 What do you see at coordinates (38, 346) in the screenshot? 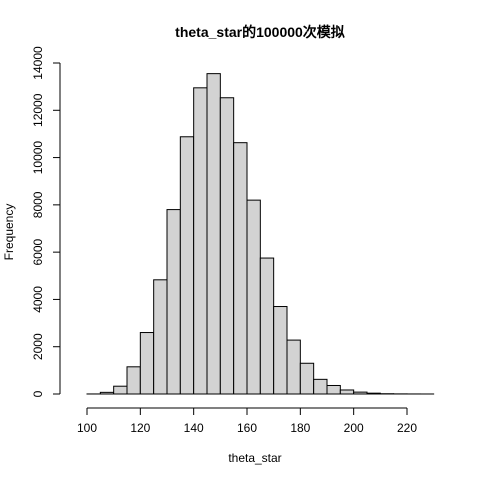
I see `y-tick-label: 2000` at bounding box center [38, 346].